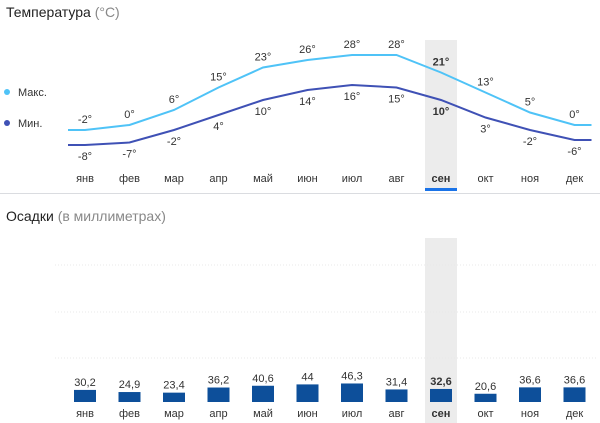 This screenshot has height=423, width=600. What do you see at coordinates (218, 381) in the screenshot?
I see `precipitation-value-label: 36,2` at bounding box center [218, 381].